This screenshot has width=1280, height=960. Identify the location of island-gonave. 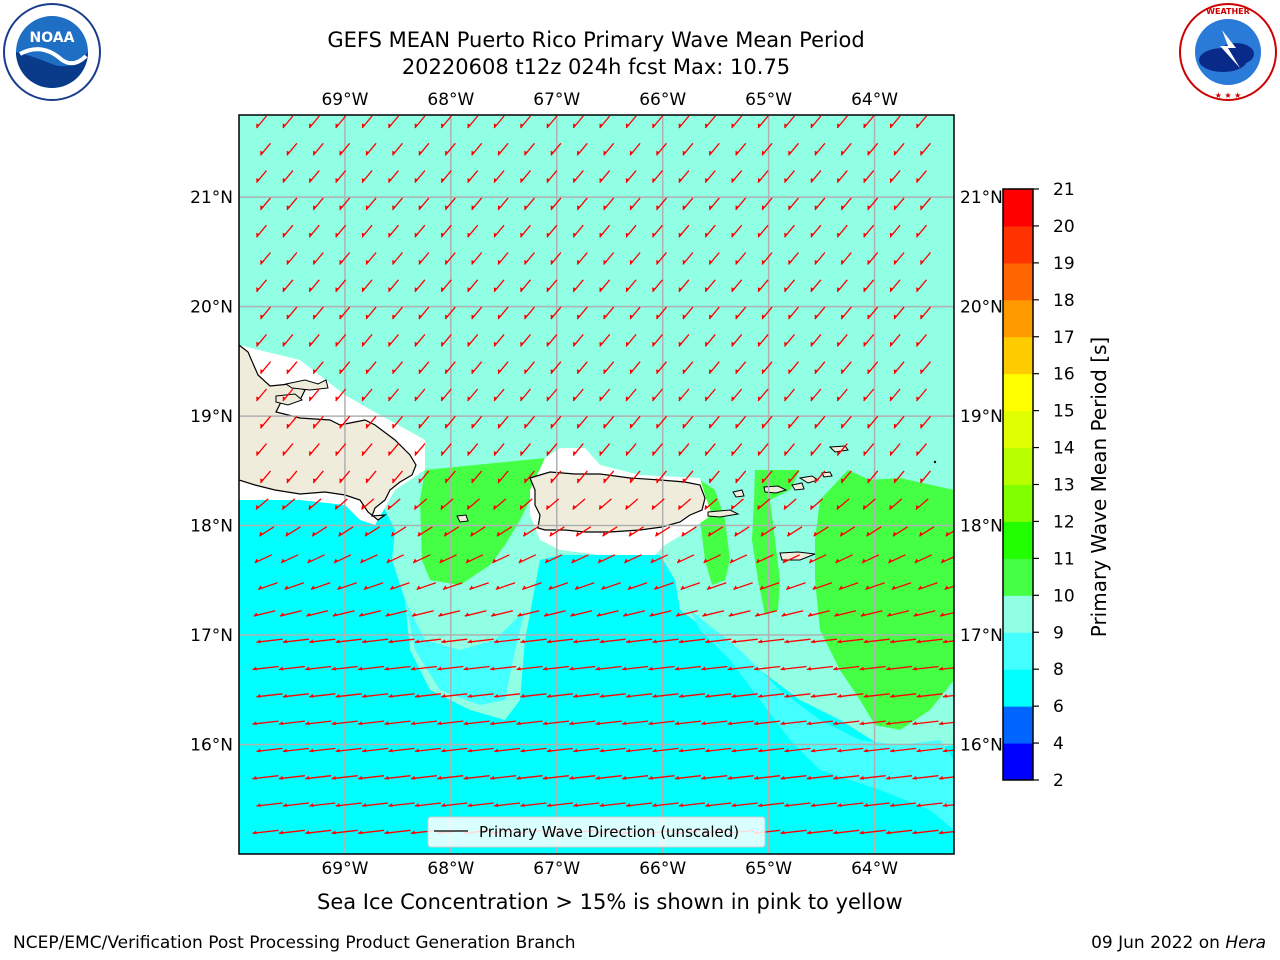
(289, 399).